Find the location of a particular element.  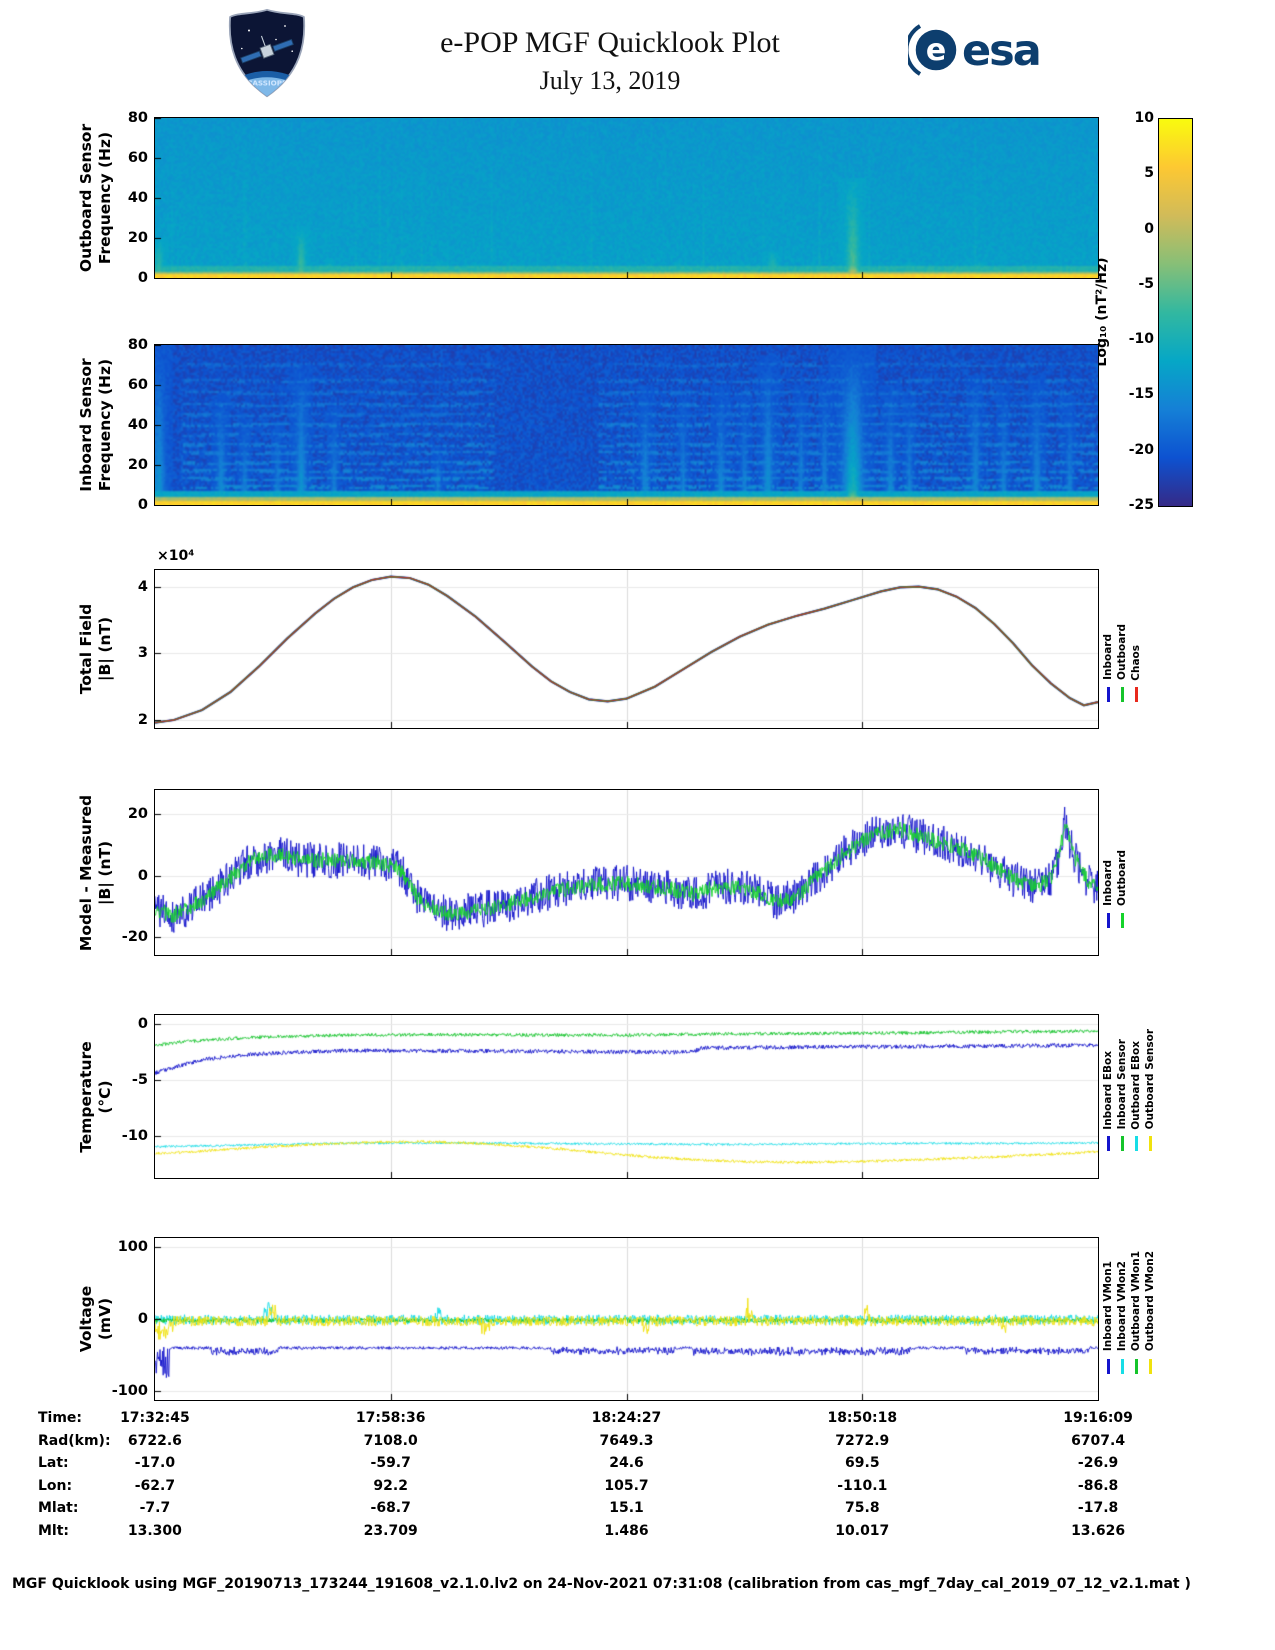

ephemeris-value: 75.8 is located at coordinates (862, 1508).